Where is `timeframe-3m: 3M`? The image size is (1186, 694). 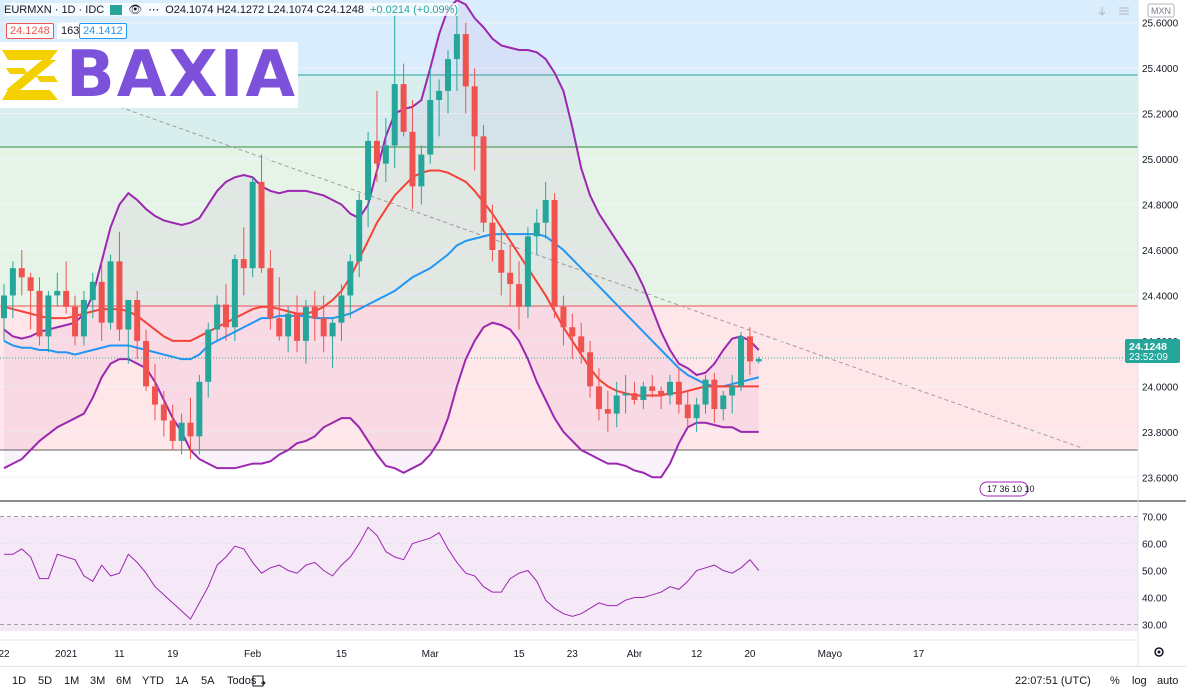 timeframe-3m: 3M is located at coordinates (98, 681).